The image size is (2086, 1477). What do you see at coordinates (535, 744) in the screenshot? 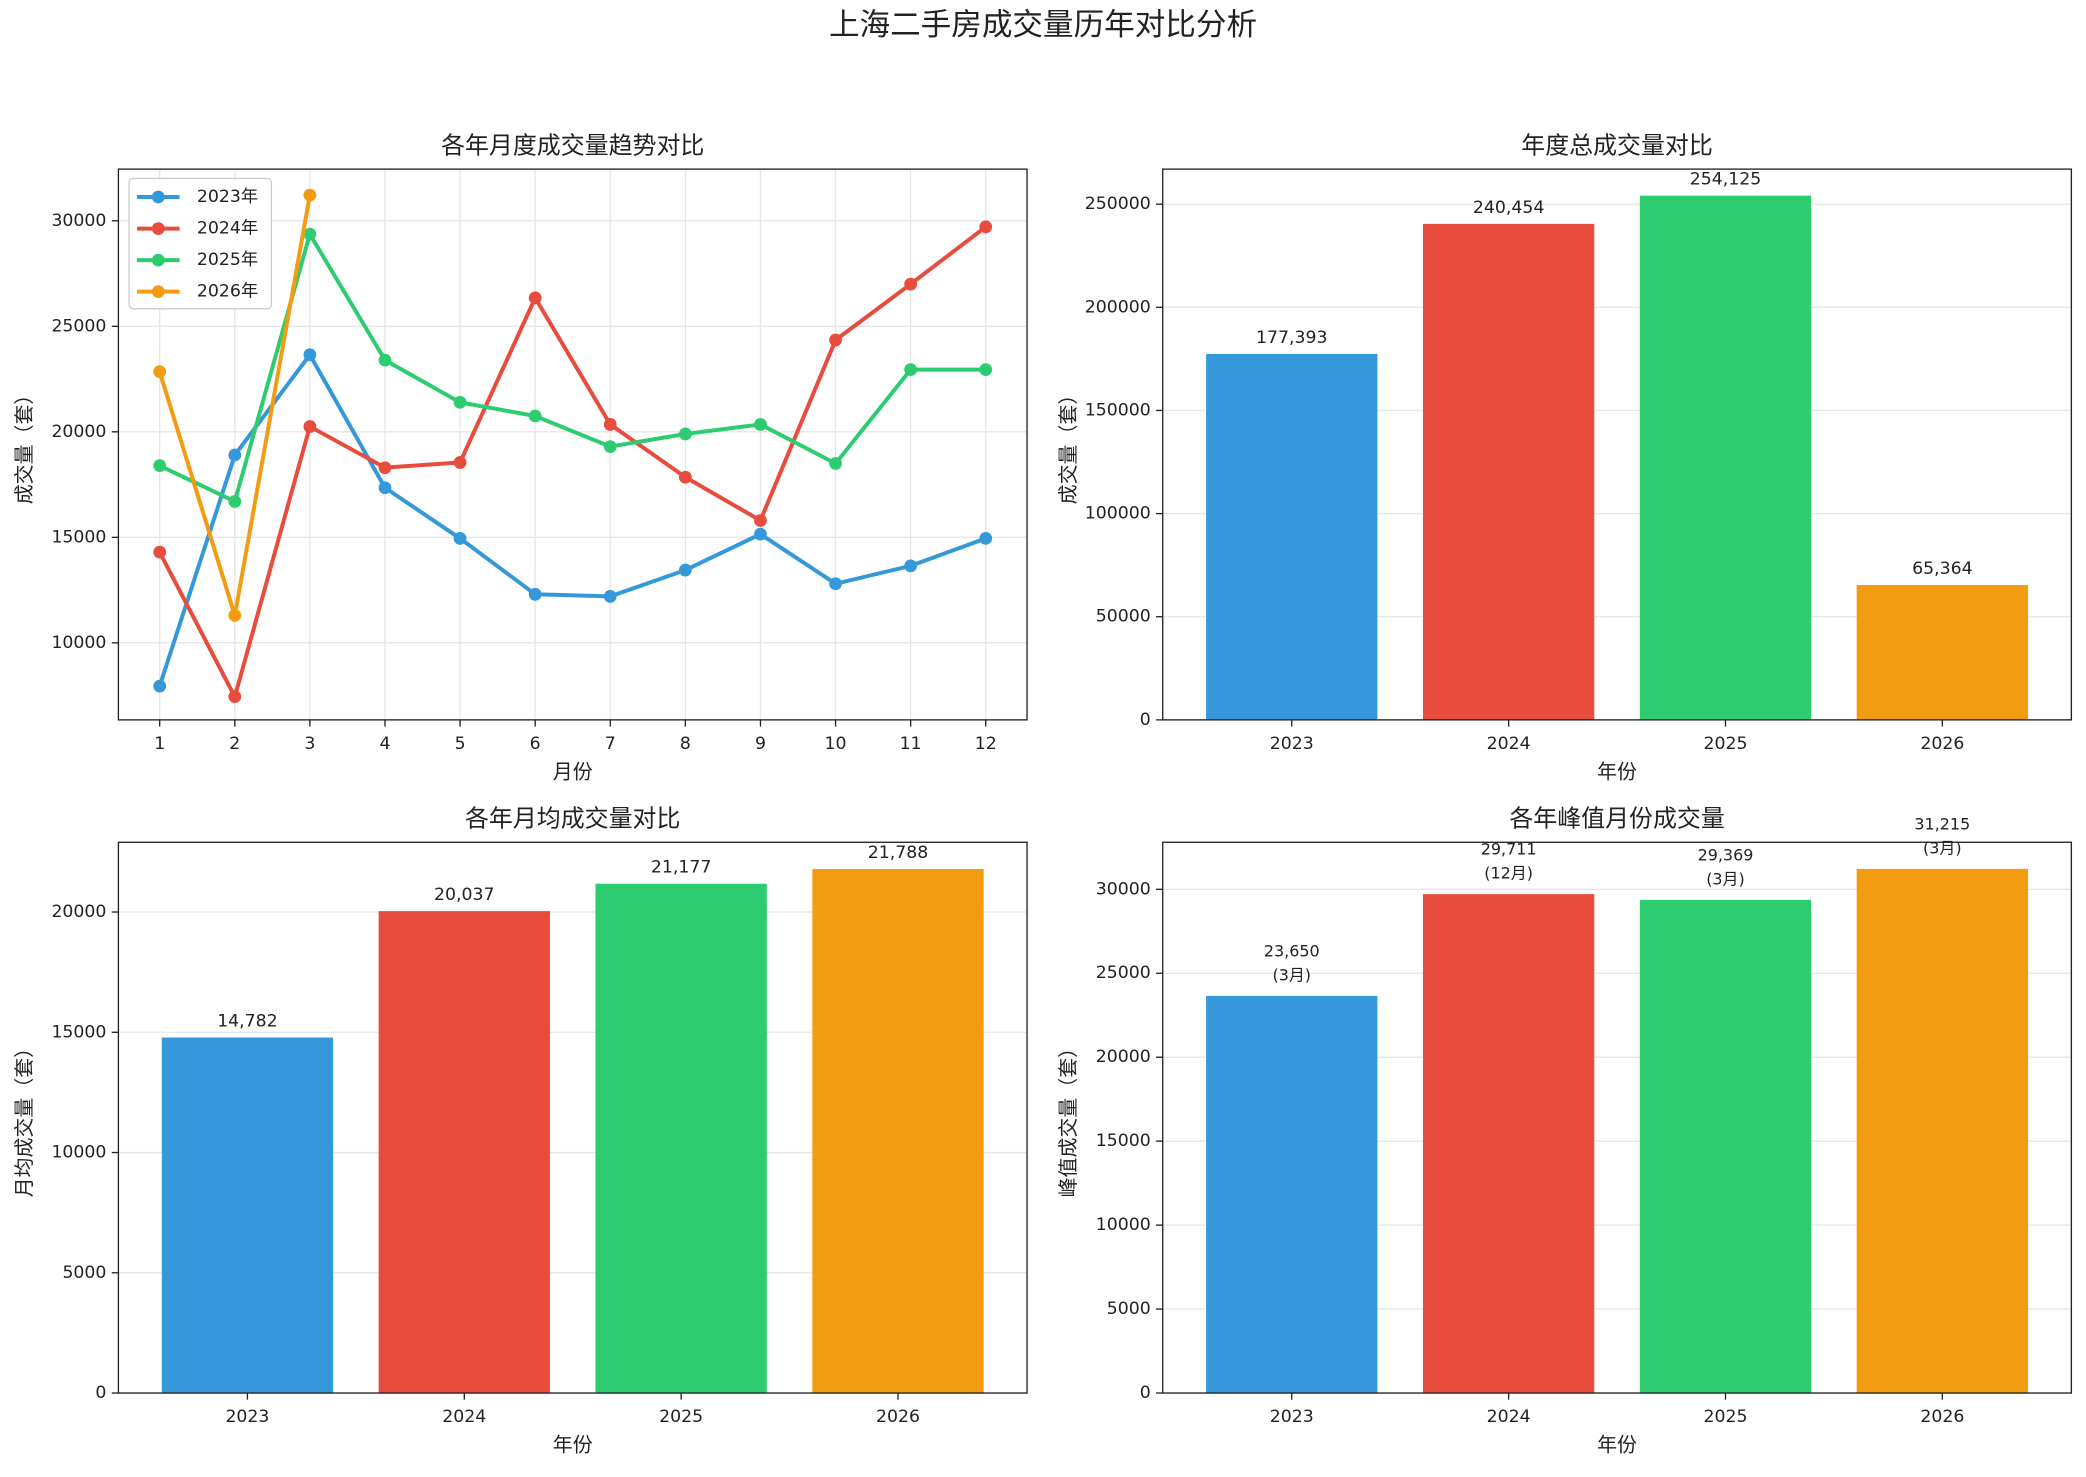
I see `x-tick-label: 6` at bounding box center [535, 744].